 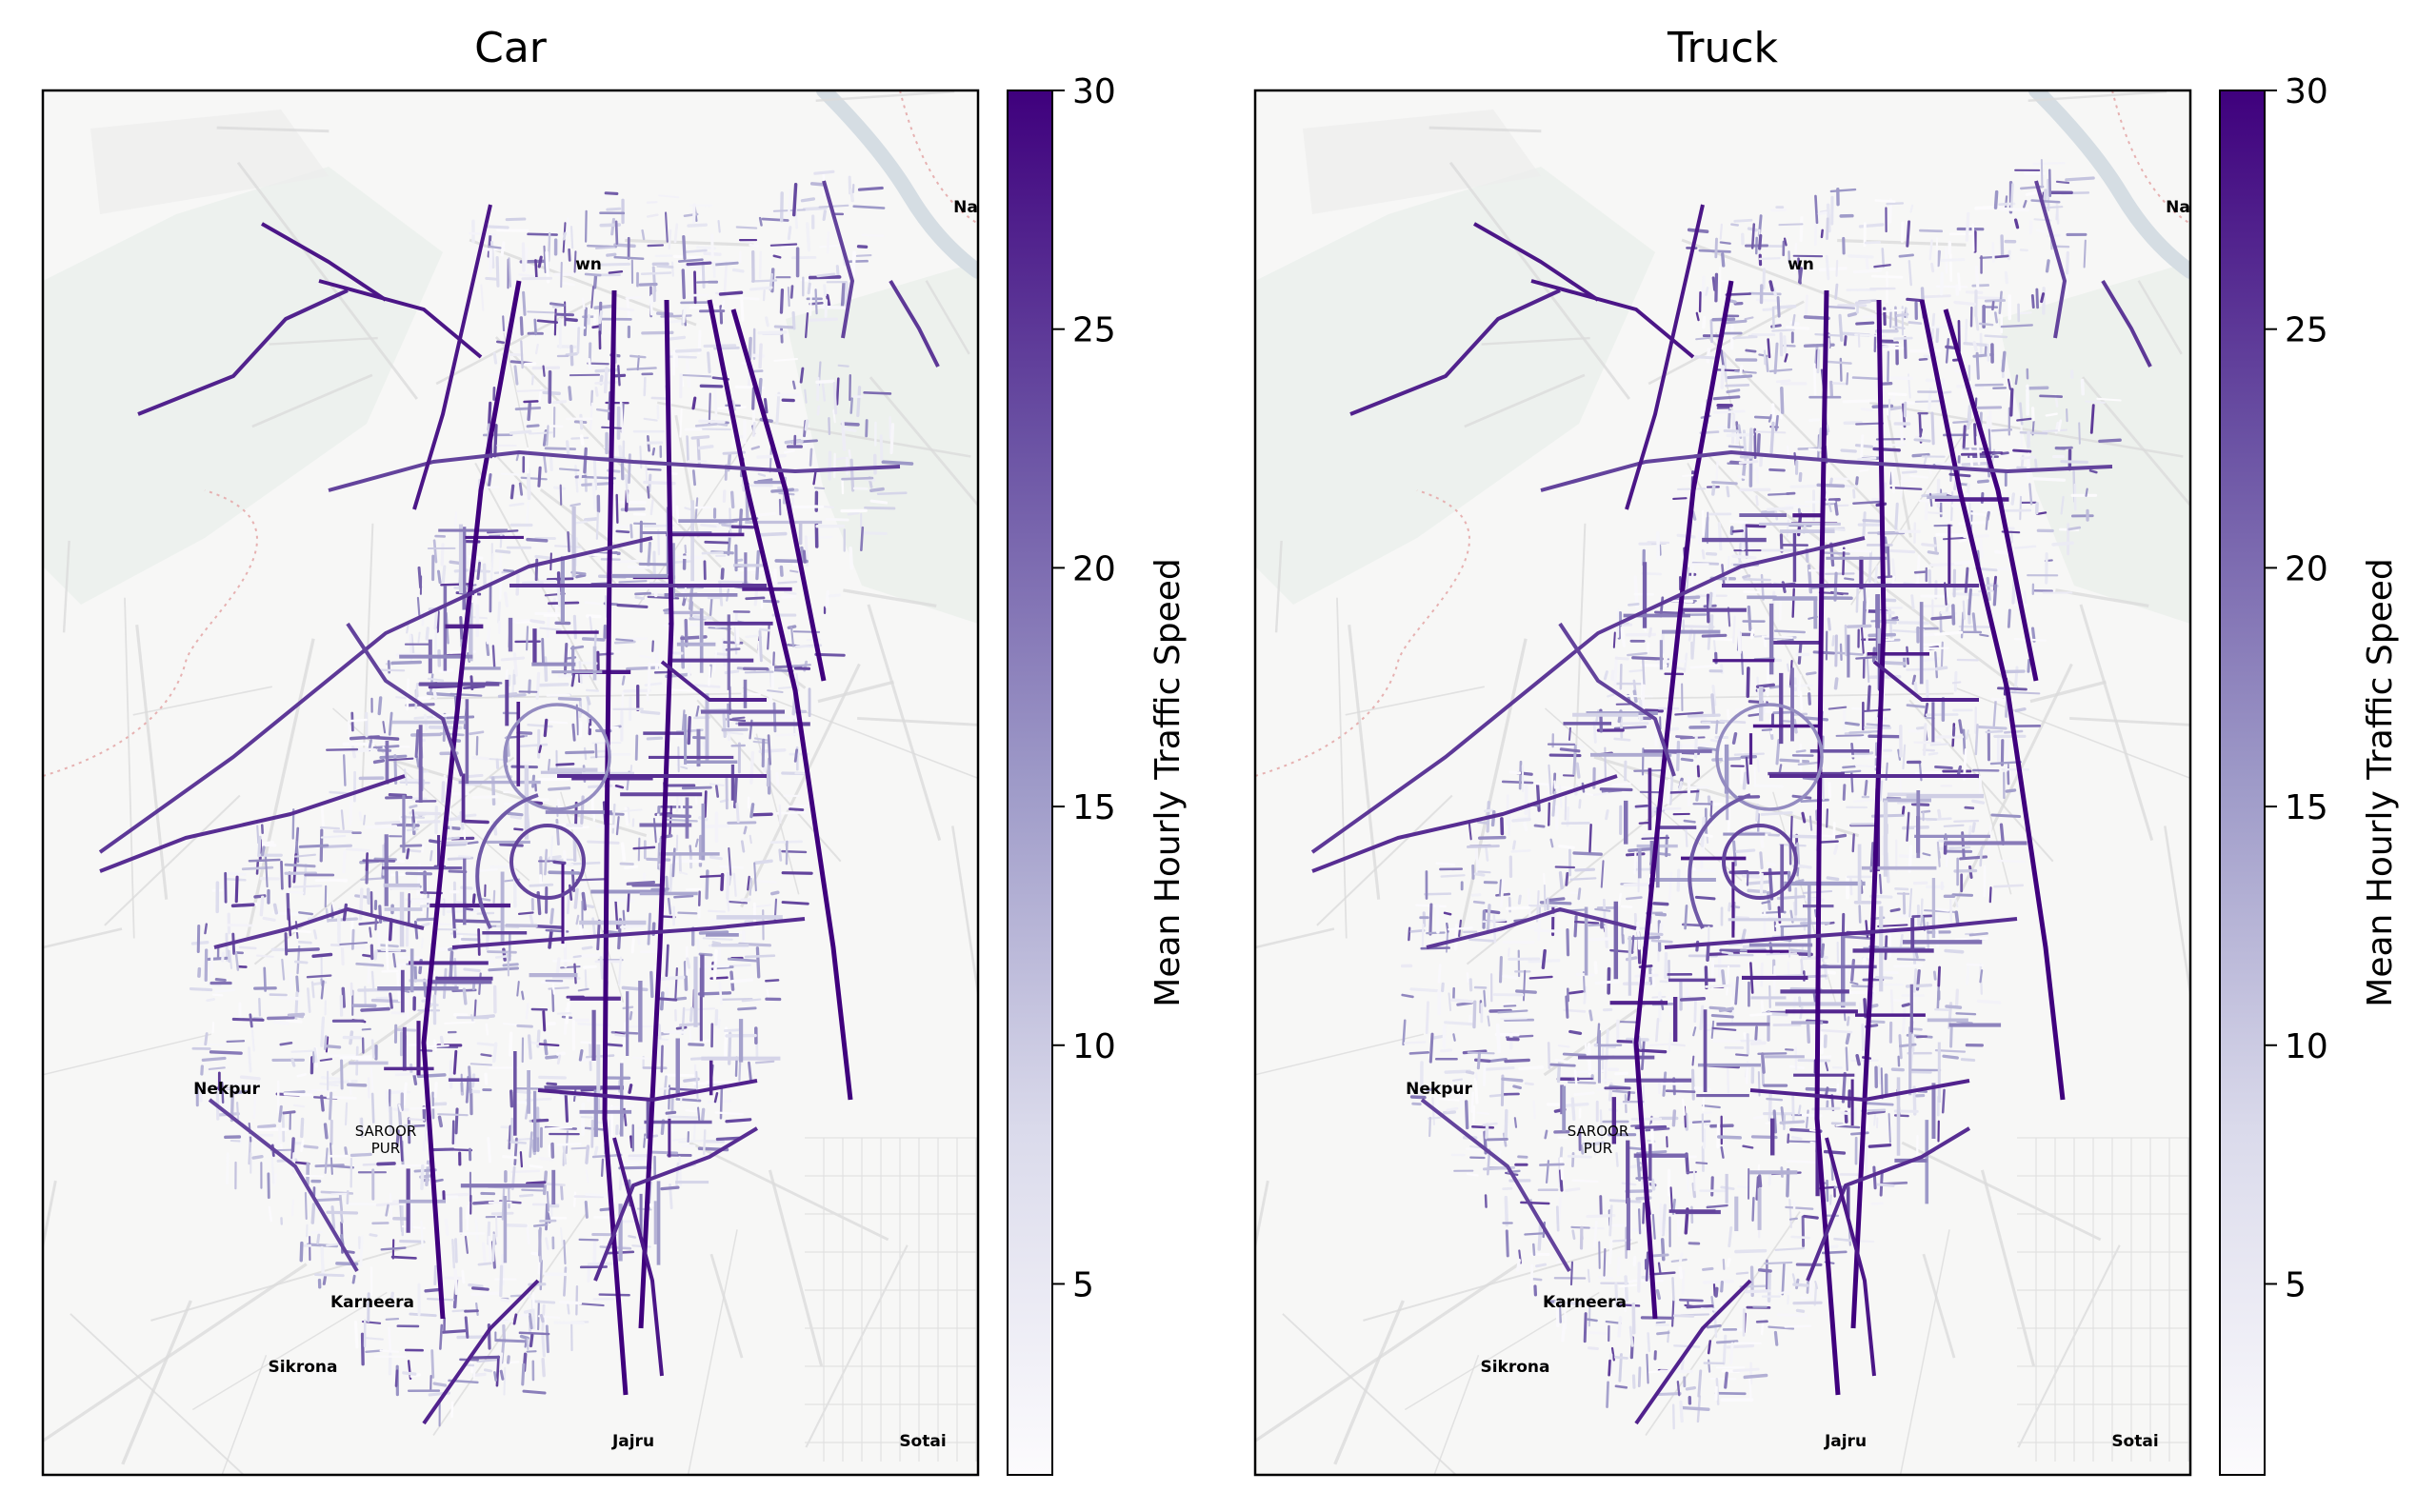 I want to click on panel-title: Car, so click(x=511, y=48).